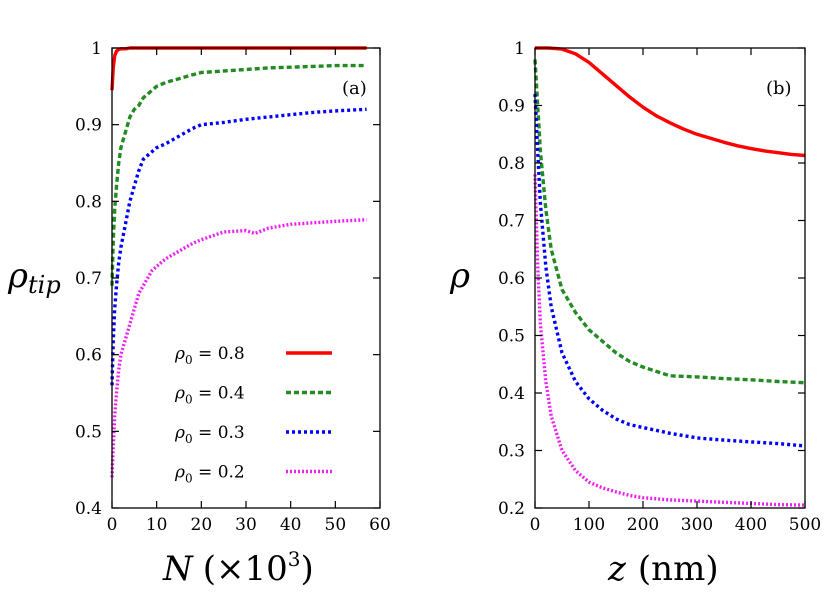 This screenshot has height=593, width=830. What do you see at coordinates (805, 525) in the screenshot?
I see `x-tick-label: 500` at bounding box center [805, 525].